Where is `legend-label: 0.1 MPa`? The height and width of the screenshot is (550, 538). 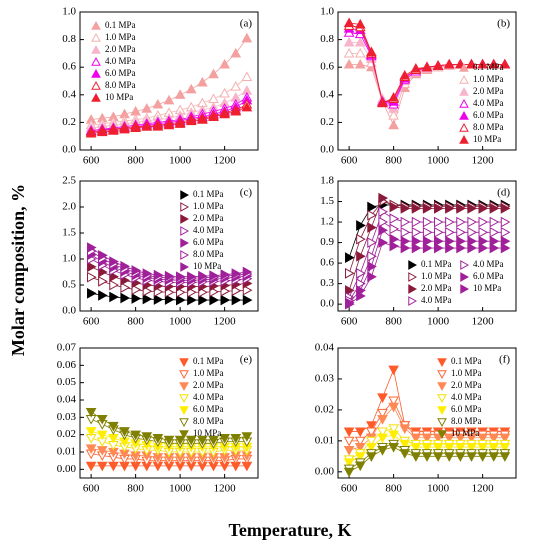 legend-label: 0.1 MPa is located at coordinates (488, 67).